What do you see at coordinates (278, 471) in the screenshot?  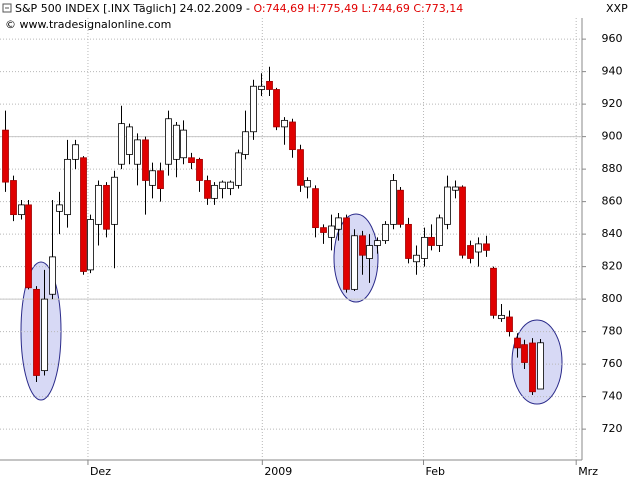 I see `x-tick-label: 2009` at bounding box center [278, 471].